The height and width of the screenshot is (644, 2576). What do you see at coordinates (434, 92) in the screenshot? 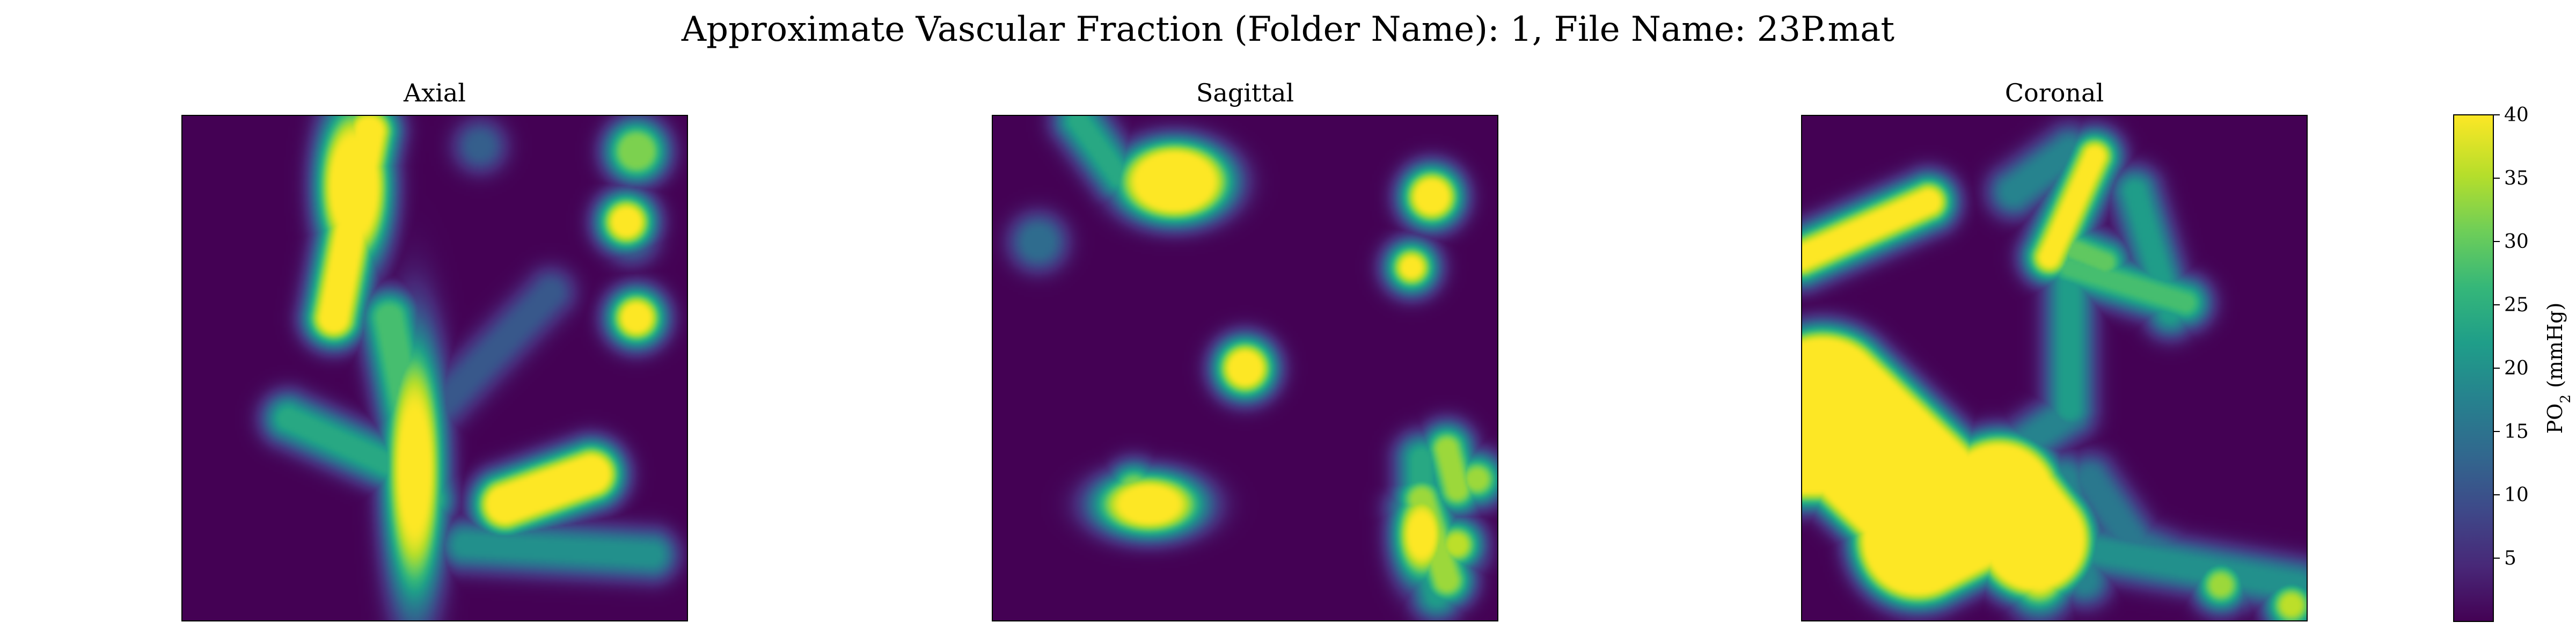
I see `panel-title-axial: Axial` at bounding box center [434, 92].